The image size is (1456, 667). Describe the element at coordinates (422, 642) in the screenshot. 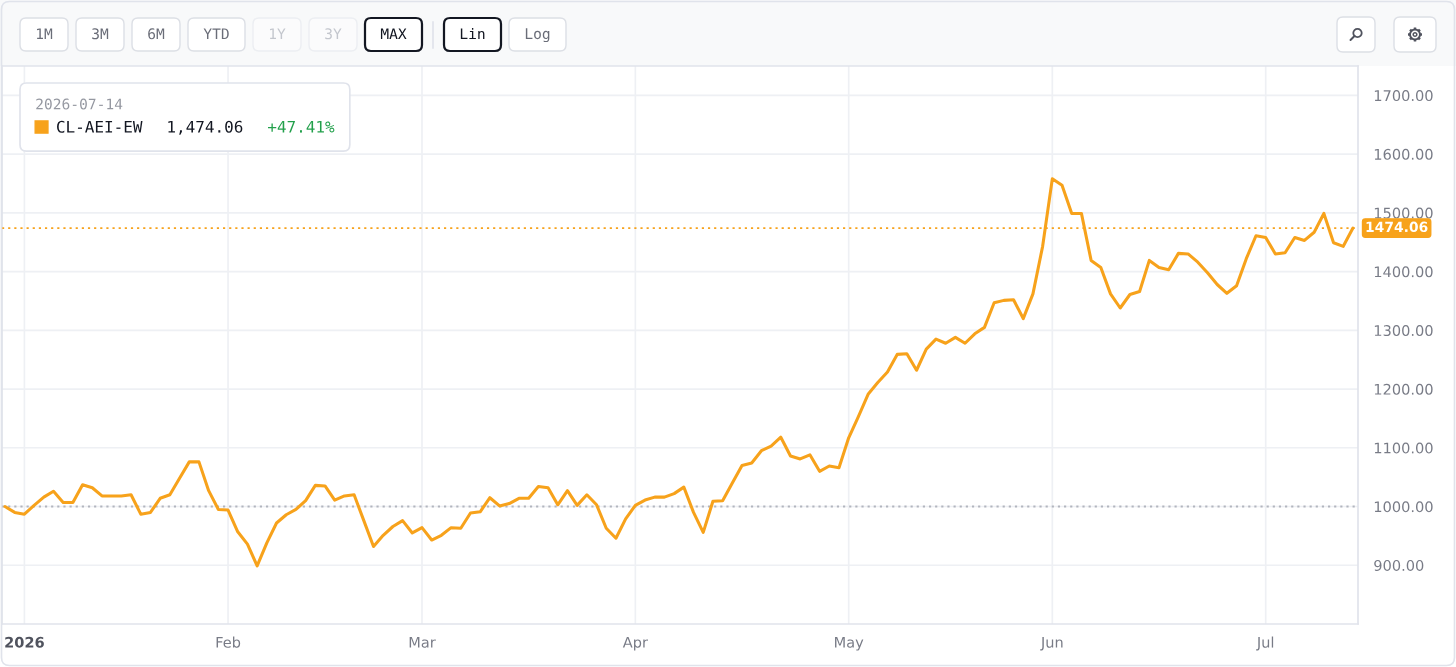

I see `x-tick-label: Mar` at that location.